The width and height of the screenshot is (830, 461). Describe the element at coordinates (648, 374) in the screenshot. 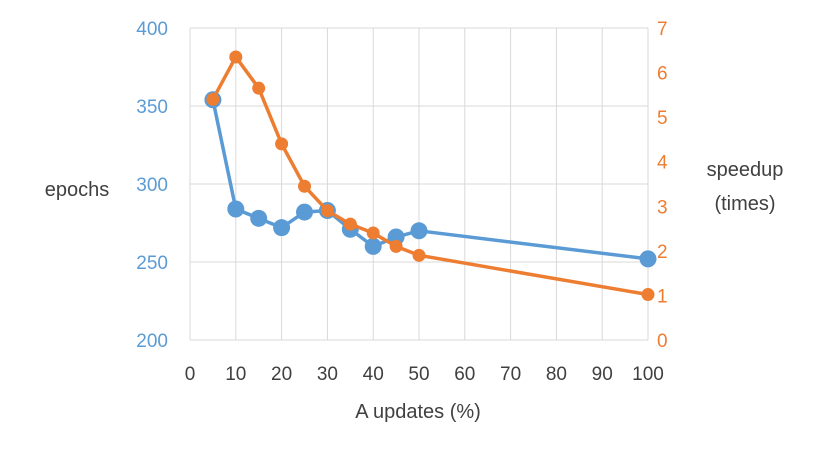

I see `x-tick-label: 100` at that location.